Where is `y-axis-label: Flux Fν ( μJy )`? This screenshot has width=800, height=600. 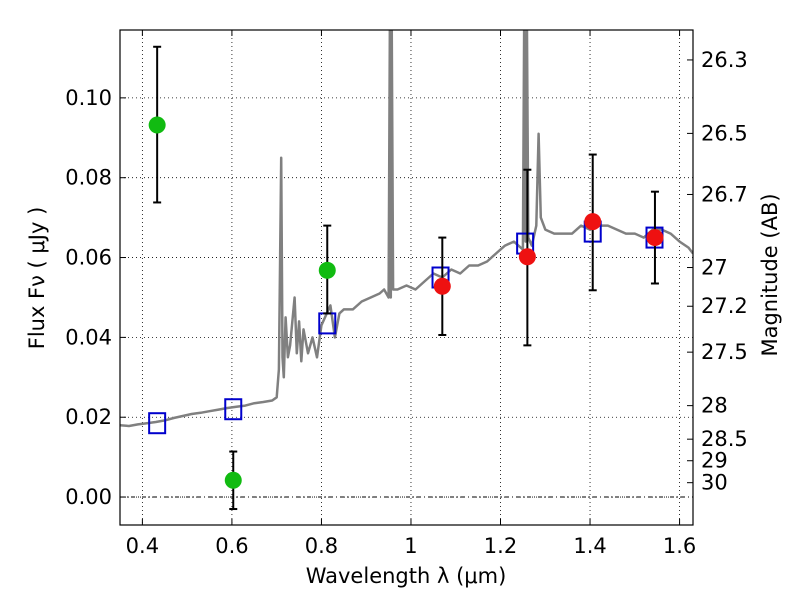 y-axis-label: Flux Fν ( μJy ) is located at coordinates (37, 278).